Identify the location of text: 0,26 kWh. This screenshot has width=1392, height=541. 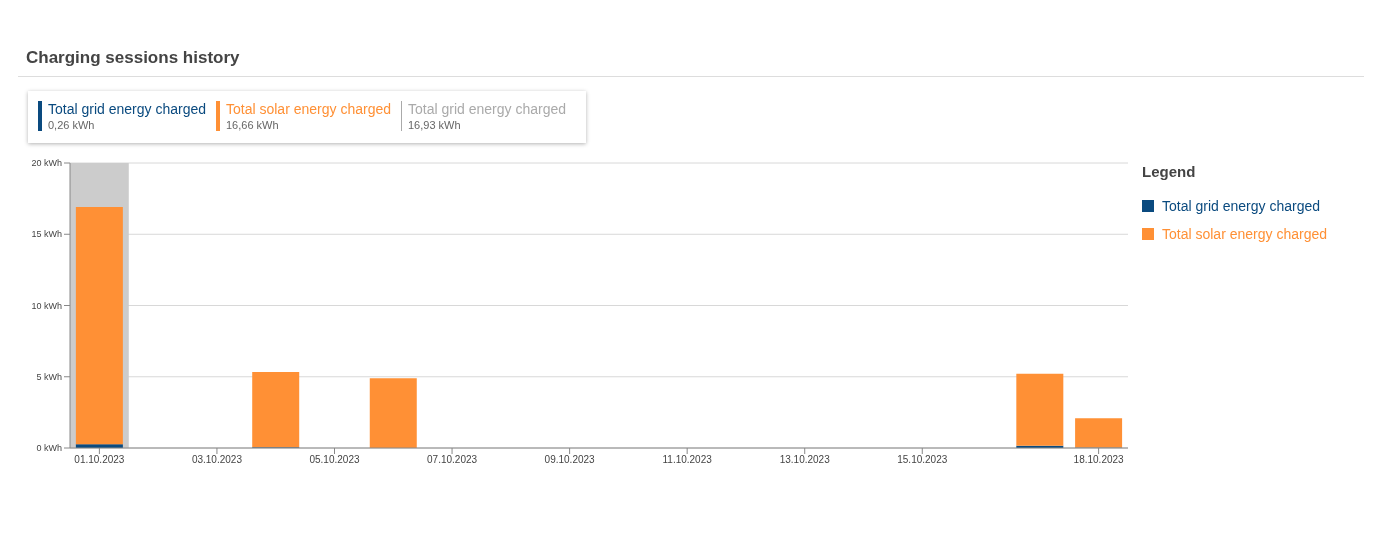
(72, 125).